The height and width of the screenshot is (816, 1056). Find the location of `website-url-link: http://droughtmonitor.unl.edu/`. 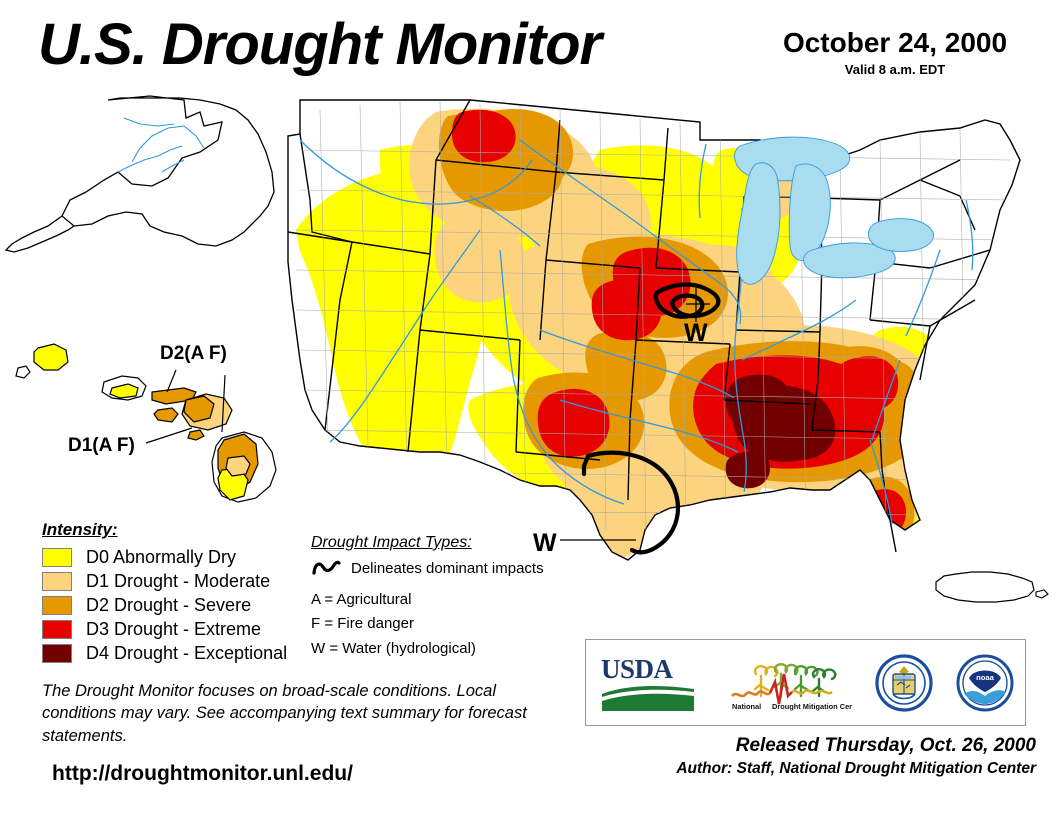

website-url-link: http://droughtmonitor.unl.edu/ is located at coordinates (202, 773).